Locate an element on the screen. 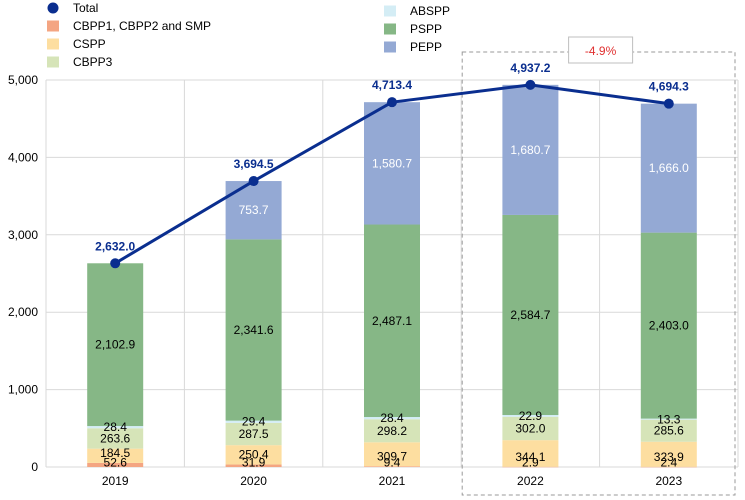 The height and width of the screenshot is (500, 745). bar-value-label: 22.9 is located at coordinates (531, 416).